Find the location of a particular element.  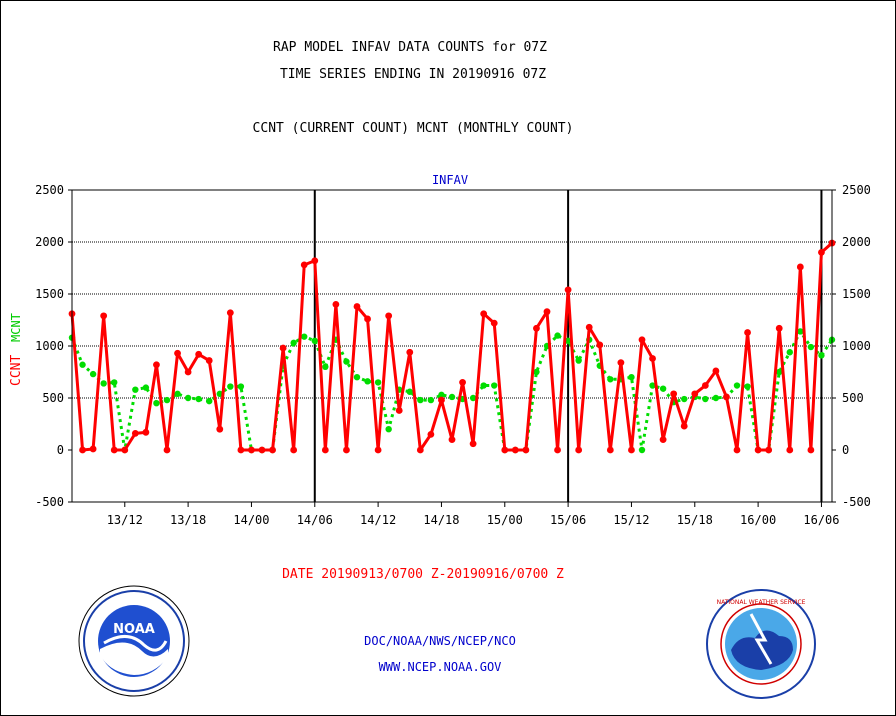

y-tick-label-right: 0 is located at coordinates (845, 450).